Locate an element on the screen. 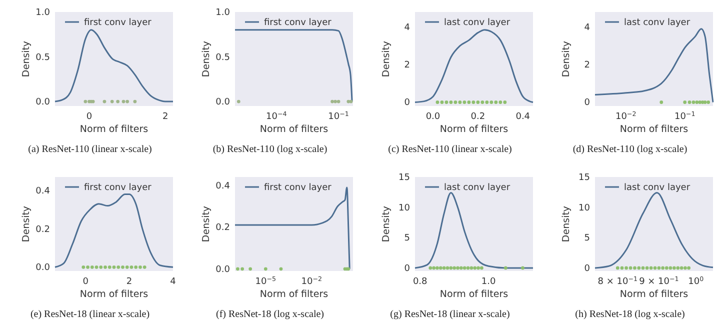 The image size is (720, 330). x-tick-label: 10$^{−5}$ is located at coordinates (265, 281).